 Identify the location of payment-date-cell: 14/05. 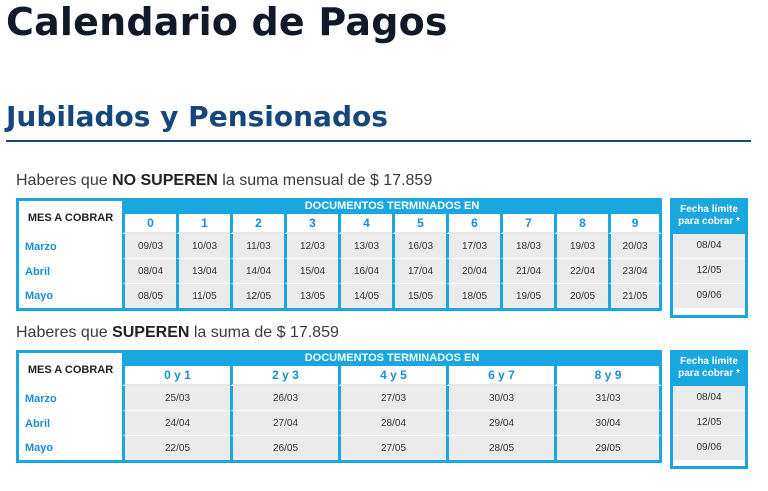
(365, 297).